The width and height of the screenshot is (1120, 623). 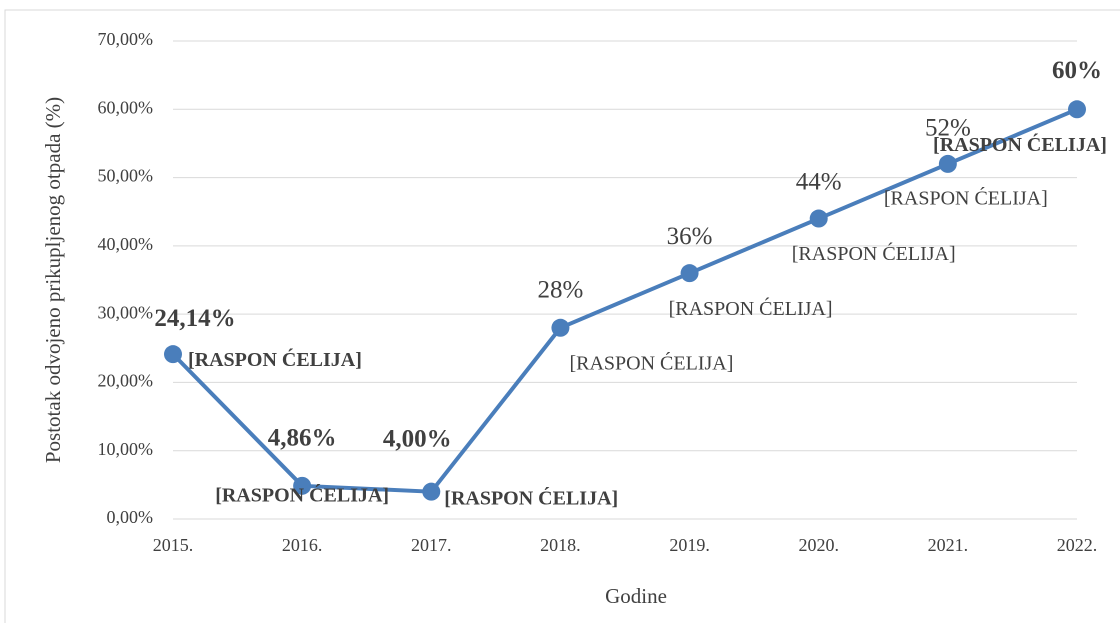 I want to click on data-label: 52%, so click(x=948, y=128).